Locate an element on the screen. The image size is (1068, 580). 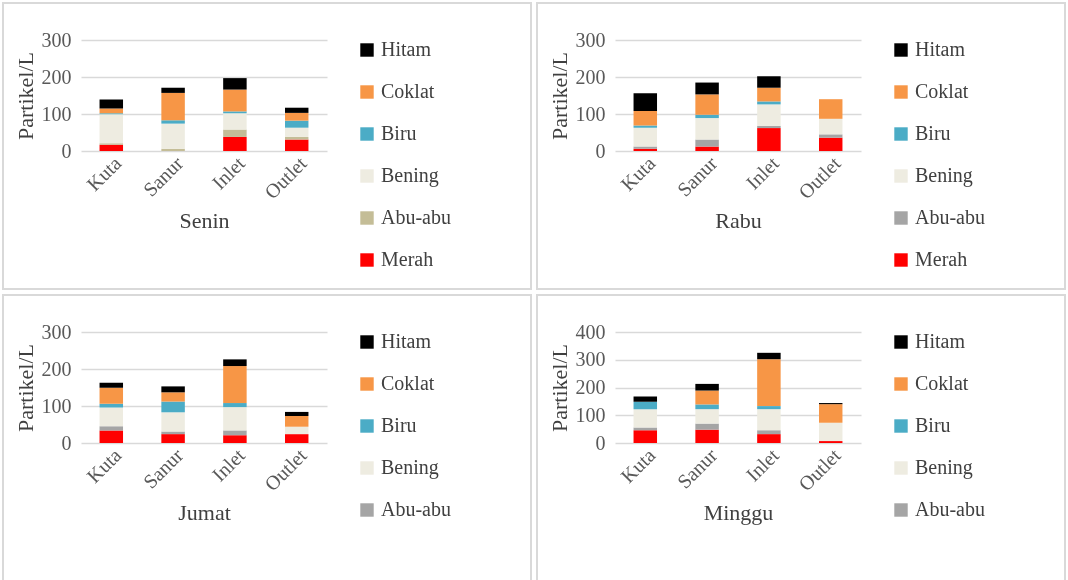
x-axis-title: Minggu is located at coordinates (738, 512).